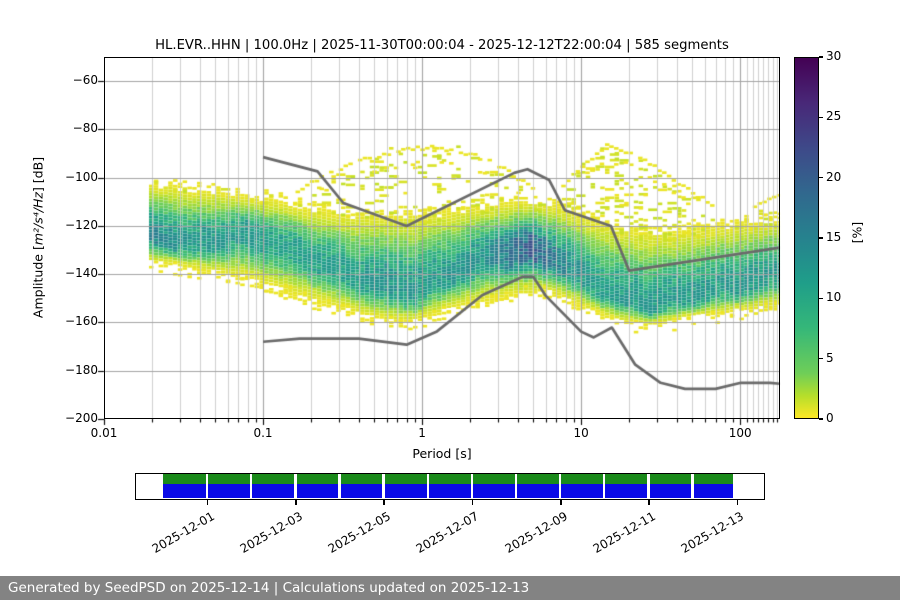 The width and height of the screenshot is (900, 600). Describe the element at coordinates (740, 433) in the screenshot. I see `x-tick-label: 100` at that location.